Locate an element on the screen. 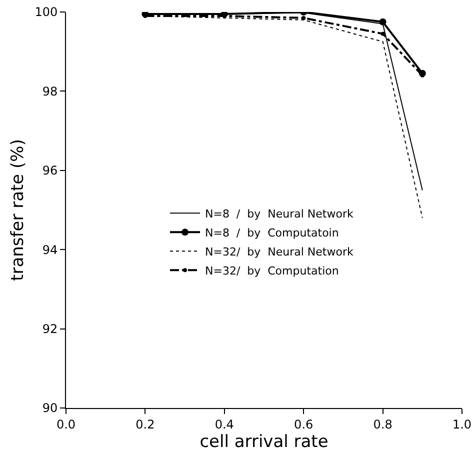 The height and width of the screenshot is (456, 476). legend-label: N=8 / by Neural Network is located at coordinates (279, 213).